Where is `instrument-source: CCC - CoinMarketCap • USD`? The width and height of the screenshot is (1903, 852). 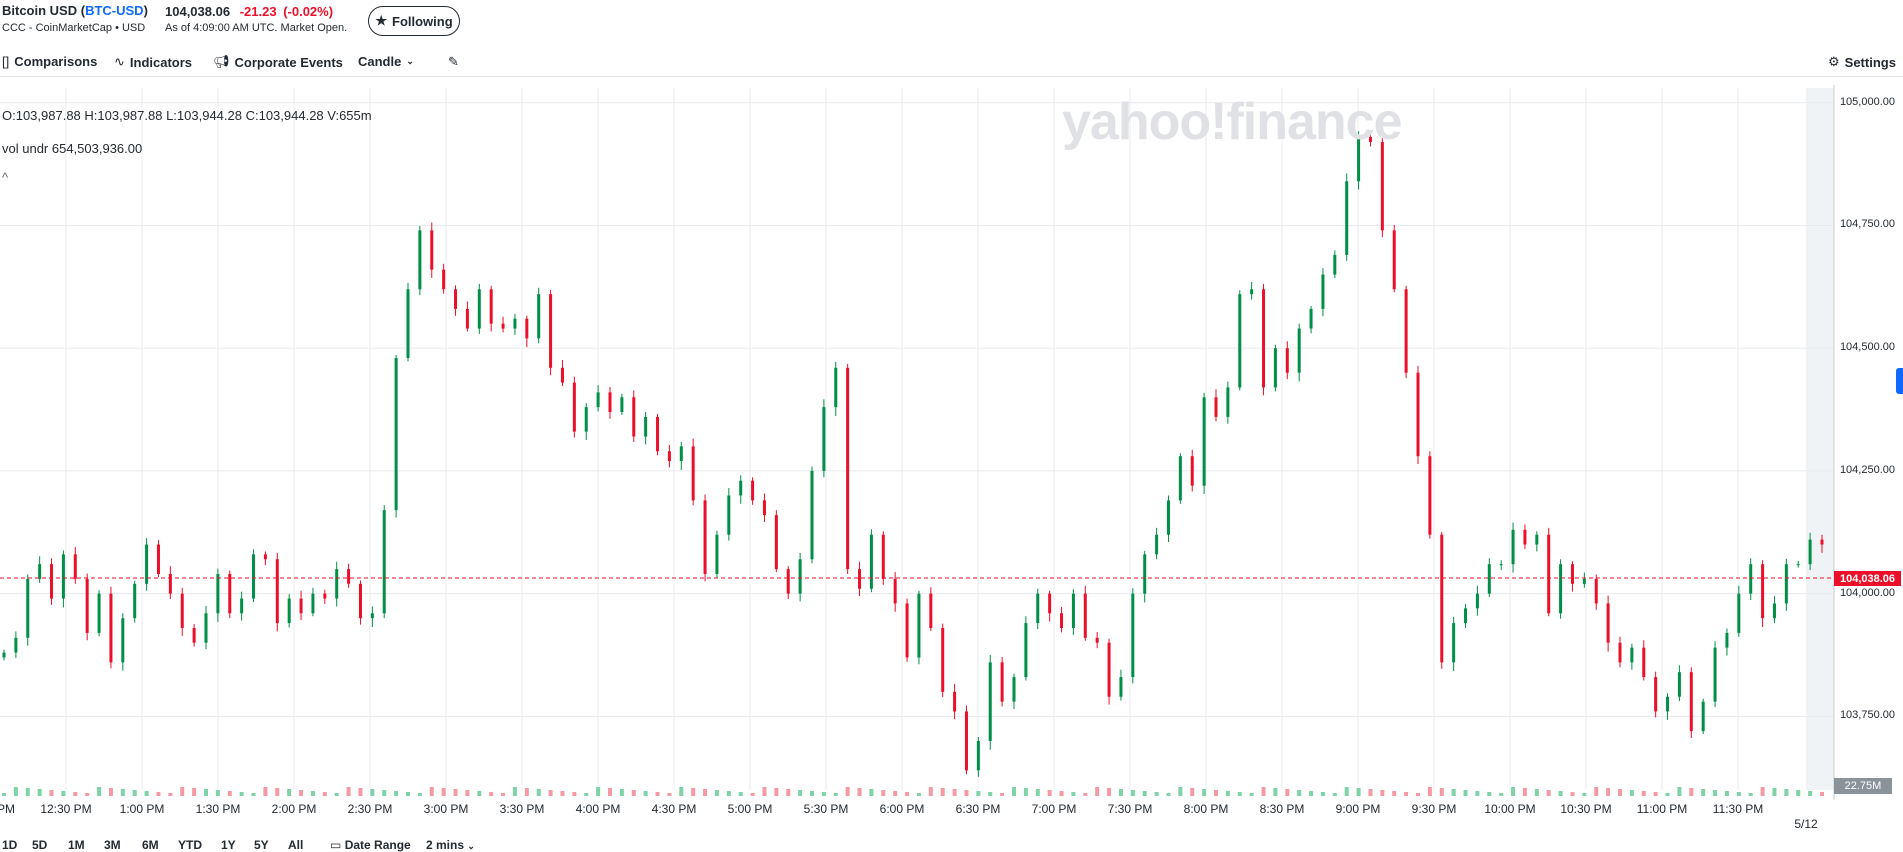 instrument-source: CCC - CoinMarketCap • USD is located at coordinates (74, 28).